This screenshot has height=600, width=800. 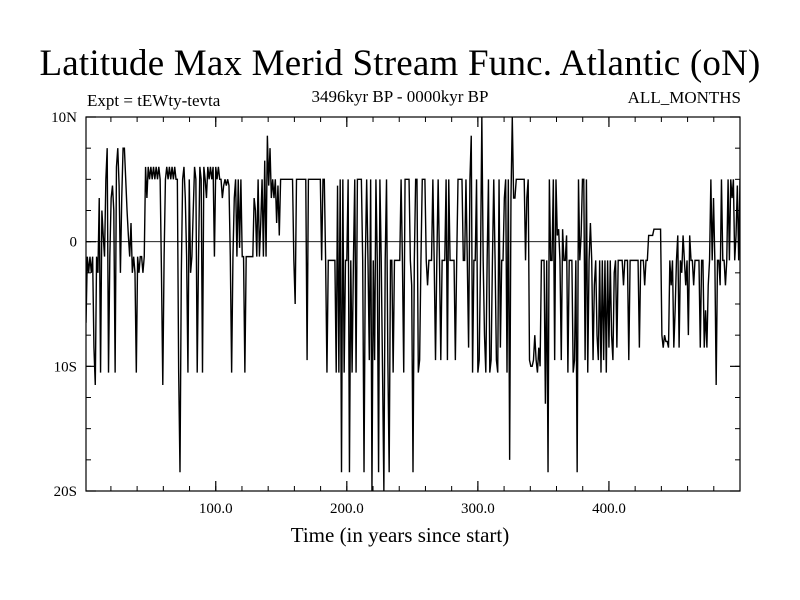 What do you see at coordinates (65, 367) in the screenshot?
I see `y-tick-label: 10S` at bounding box center [65, 367].